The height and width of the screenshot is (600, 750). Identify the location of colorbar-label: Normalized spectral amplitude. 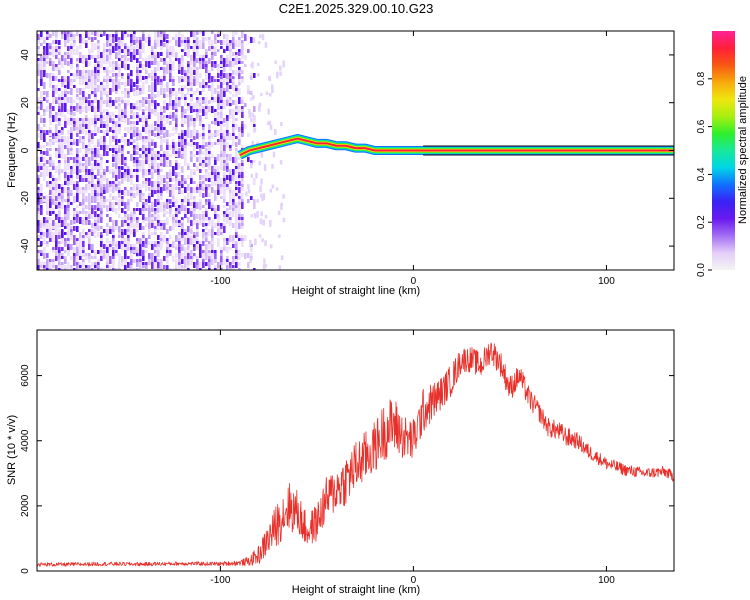
(743, 150).